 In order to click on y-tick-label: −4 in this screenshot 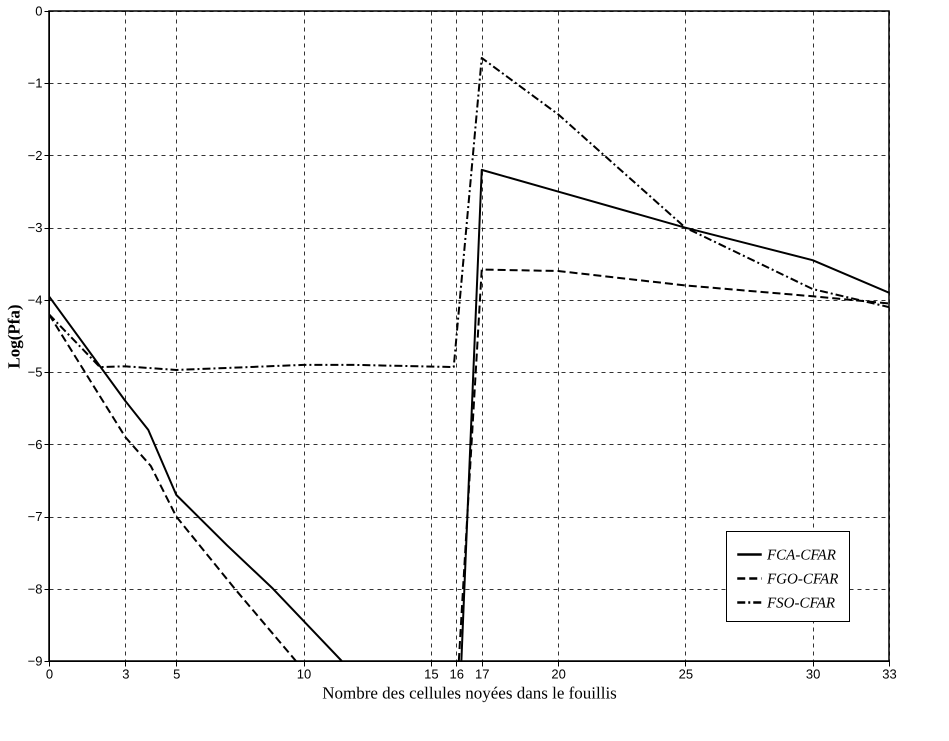, I will do `click(35, 300)`.